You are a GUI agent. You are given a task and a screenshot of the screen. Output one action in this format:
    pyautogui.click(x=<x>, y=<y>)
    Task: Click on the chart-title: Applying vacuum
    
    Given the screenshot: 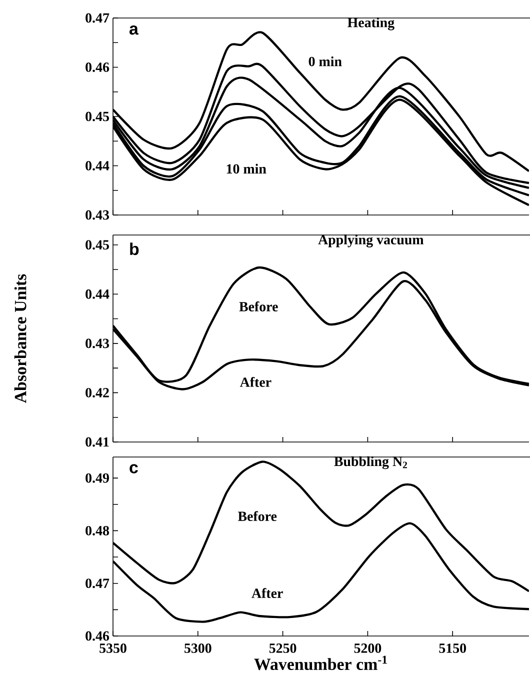 What is the action you would take?
    pyautogui.click(x=371, y=241)
    